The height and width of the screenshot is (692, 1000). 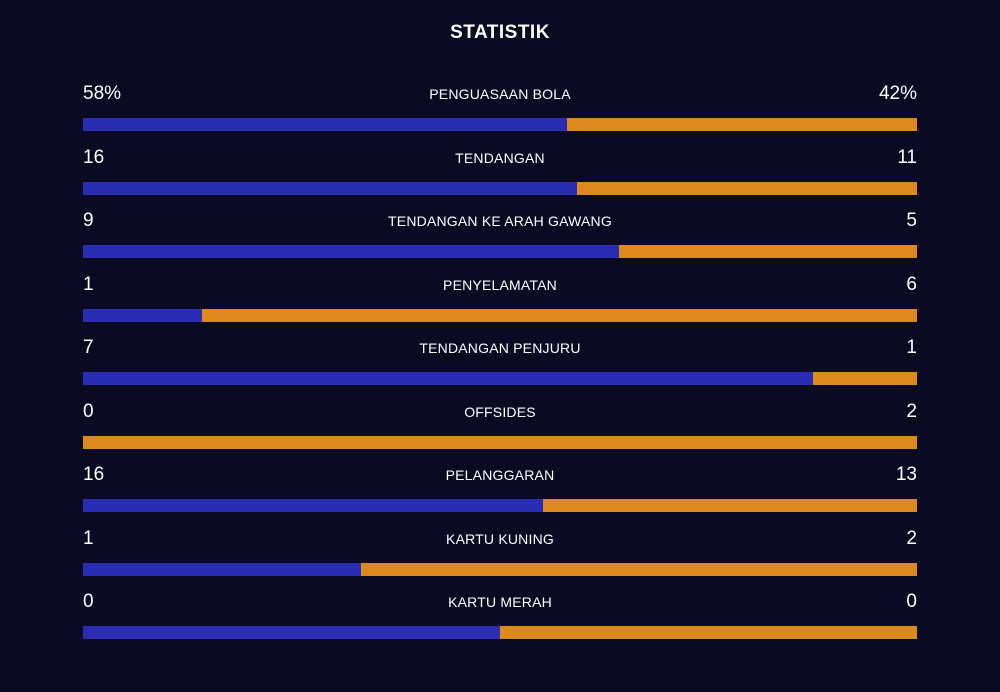 What do you see at coordinates (500, 221) in the screenshot?
I see `stat-label: TENDANGAN KE ARAH GAWANG` at bounding box center [500, 221].